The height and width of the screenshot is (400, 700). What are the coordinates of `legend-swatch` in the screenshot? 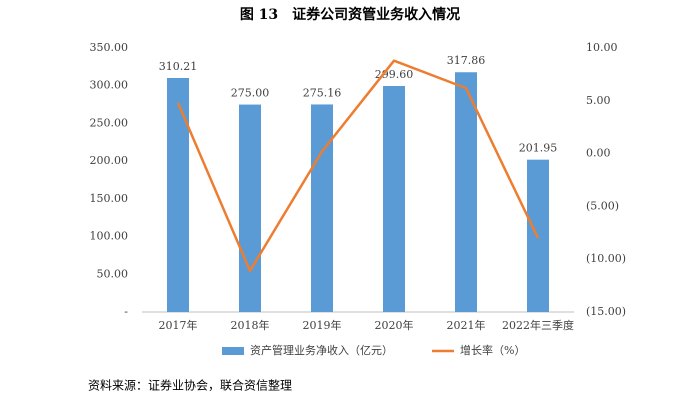 It's located at (233, 351).